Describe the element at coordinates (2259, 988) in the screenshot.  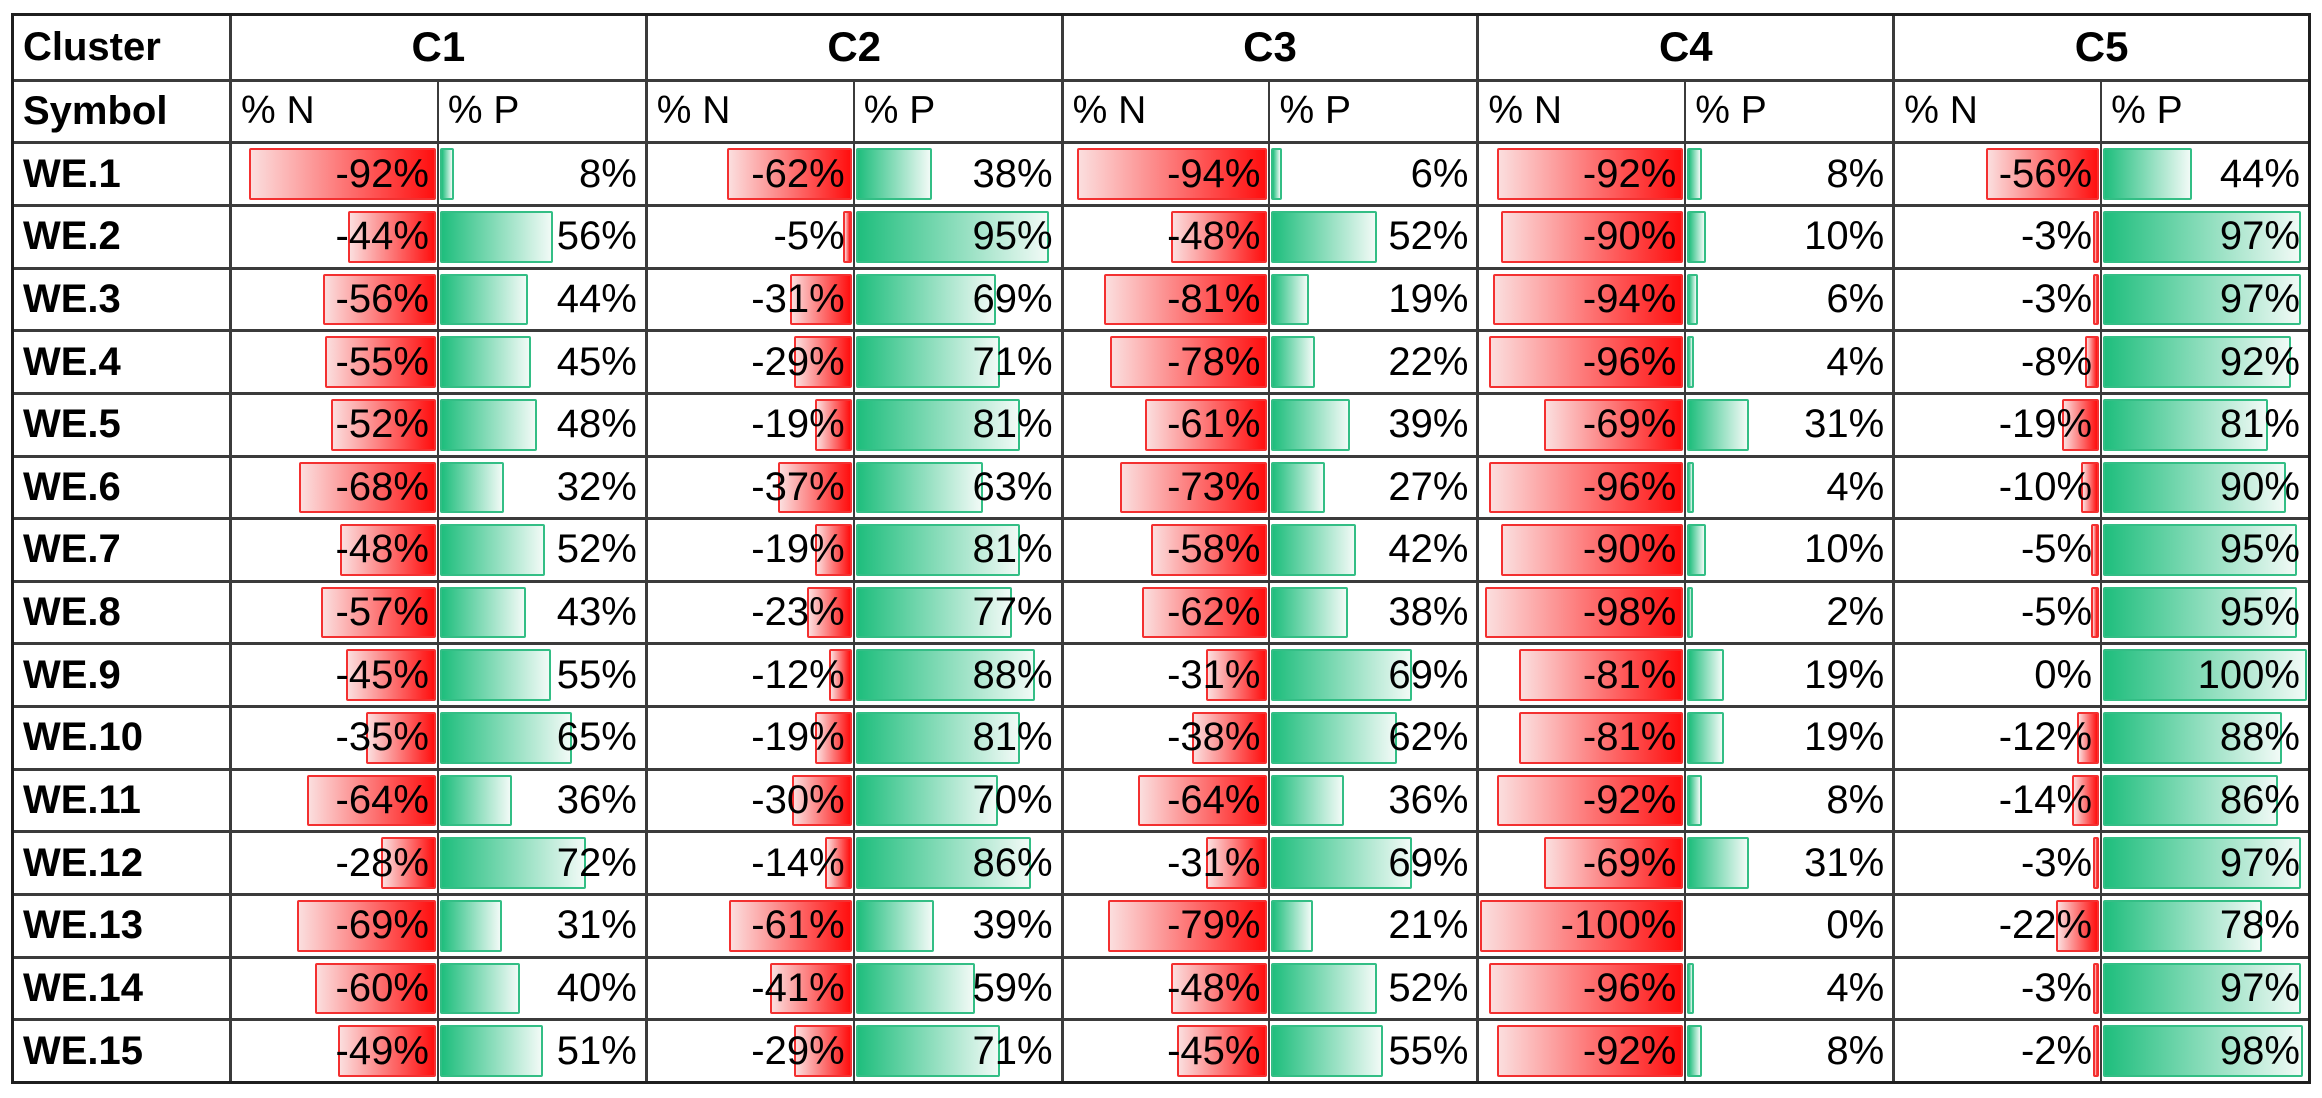
I see `cell-we-14-c5-p-label: 97%` at that location.